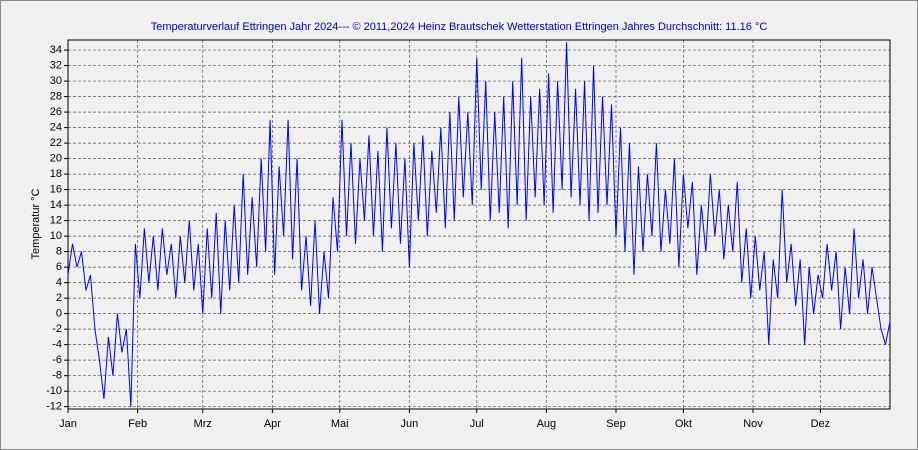 The image size is (918, 450). What do you see at coordinates (56, 174) in the screenshot?
I see `y-tick-label: 18` at bounding box center [56, 174].